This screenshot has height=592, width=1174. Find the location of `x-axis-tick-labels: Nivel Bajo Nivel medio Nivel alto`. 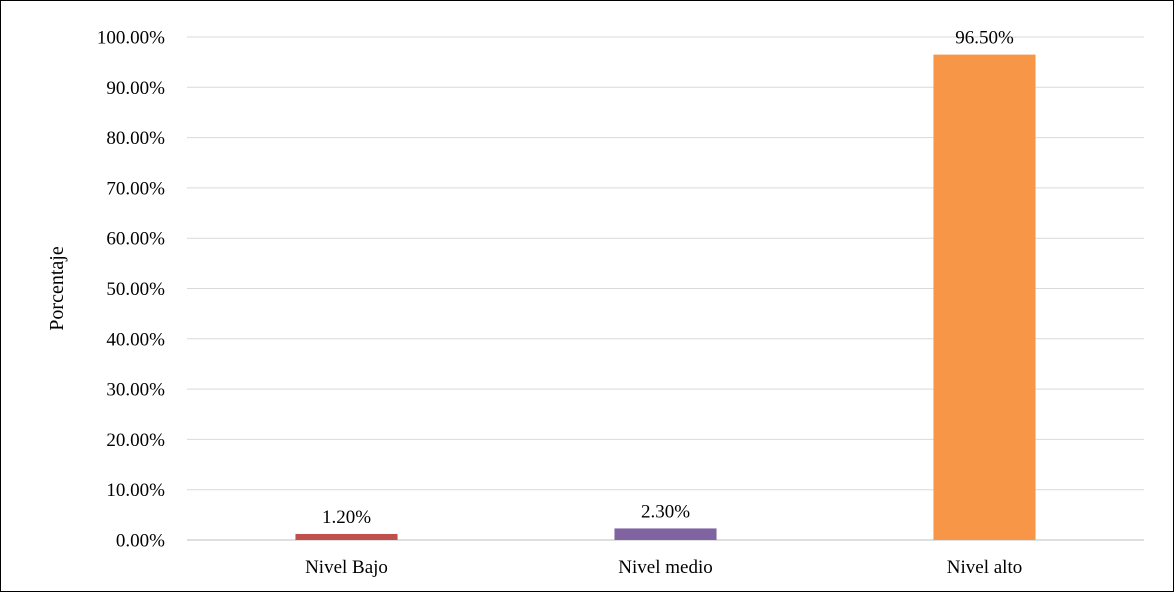

x-axis-tick-labels: Nivel Bajo Nivel medio Nivel alto is located at coordinates (663, 567).